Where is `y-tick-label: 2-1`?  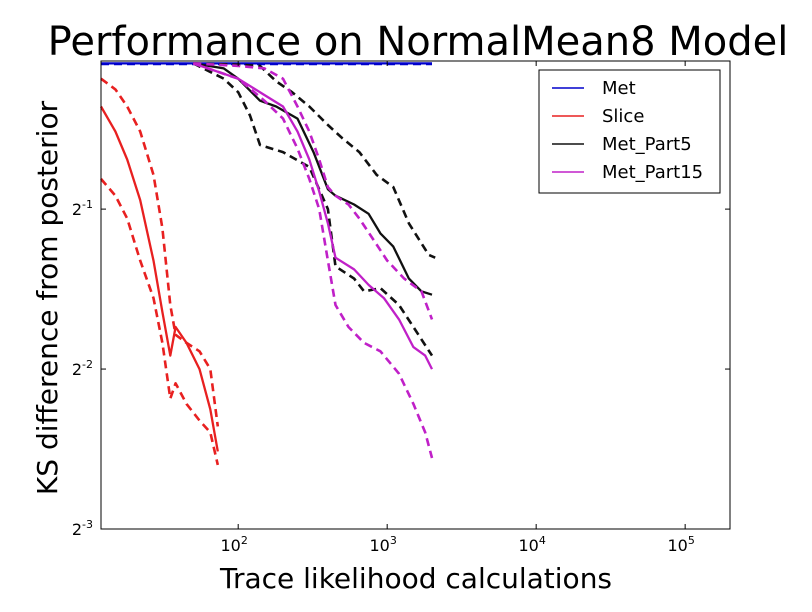
y-tick-label: 2-1 is located at coordinates (82, 208).